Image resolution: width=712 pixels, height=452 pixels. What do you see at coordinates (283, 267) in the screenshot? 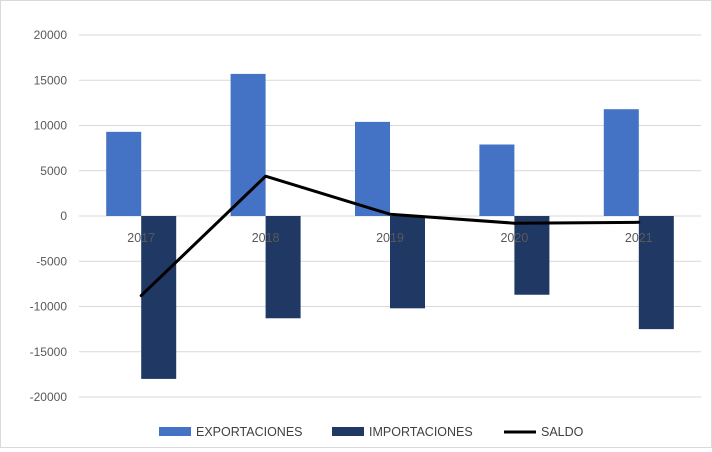
I see `bar-importaciones-2018` at bounding box center [283, 267].